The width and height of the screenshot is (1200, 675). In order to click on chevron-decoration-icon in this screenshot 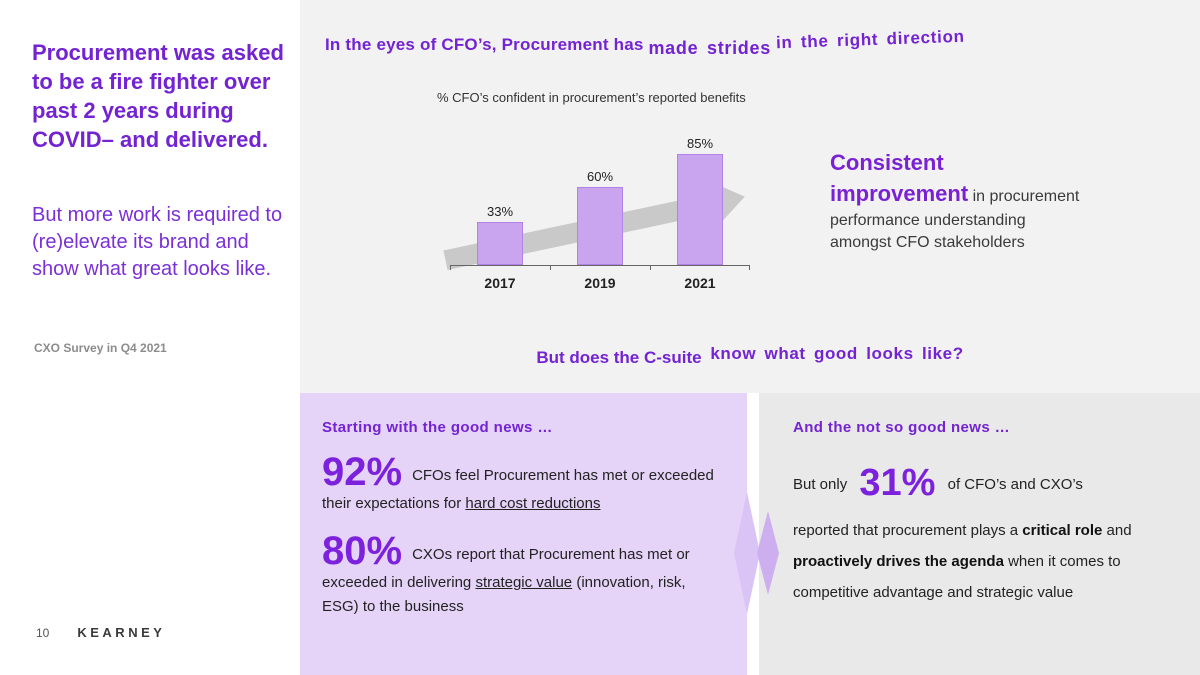, I will do `click(758, 553)`.